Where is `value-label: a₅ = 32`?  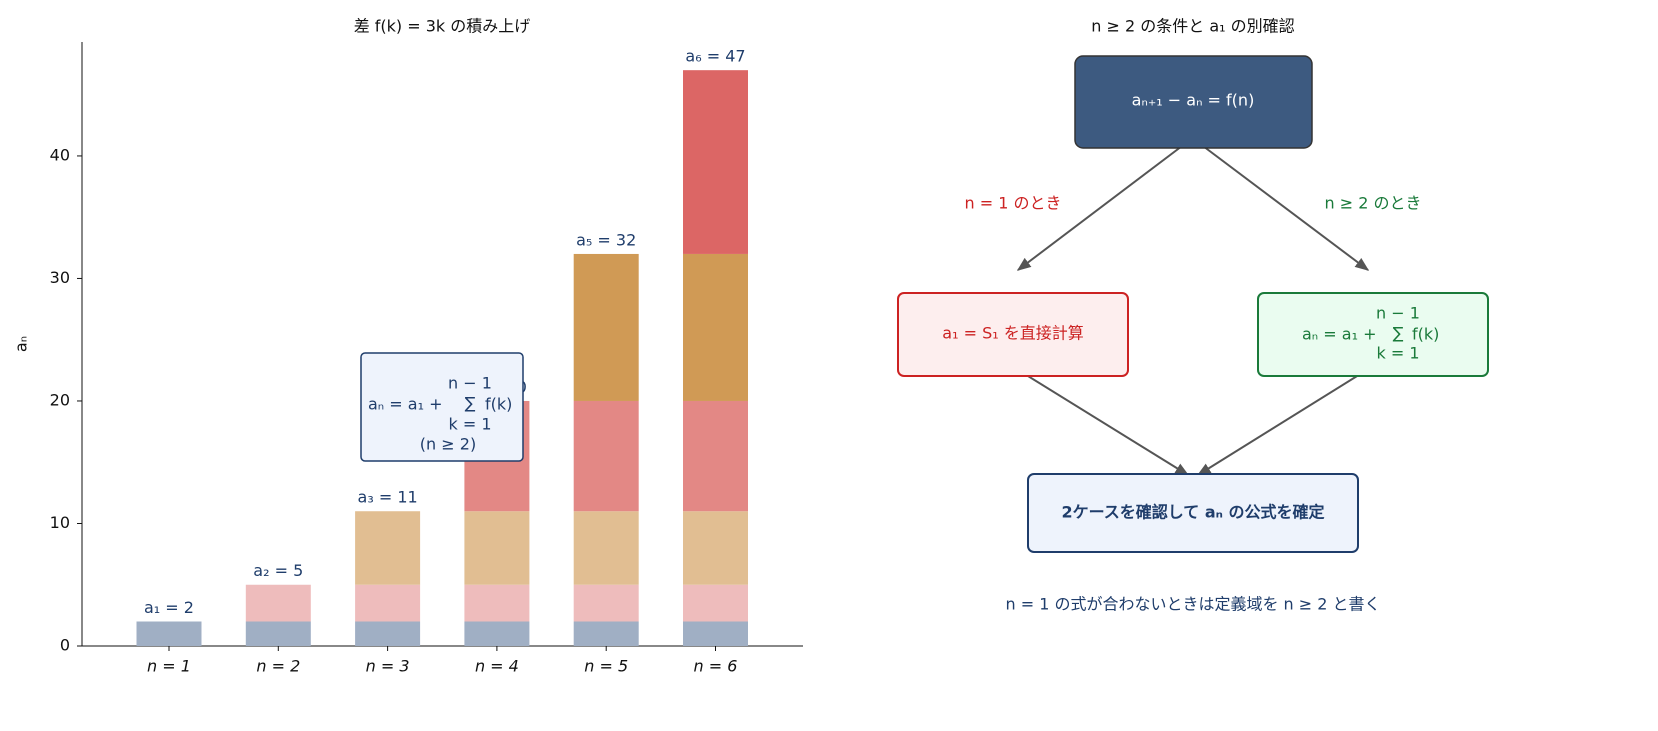
value-label: a₅ = 32 is located at coordinates (606, 239).